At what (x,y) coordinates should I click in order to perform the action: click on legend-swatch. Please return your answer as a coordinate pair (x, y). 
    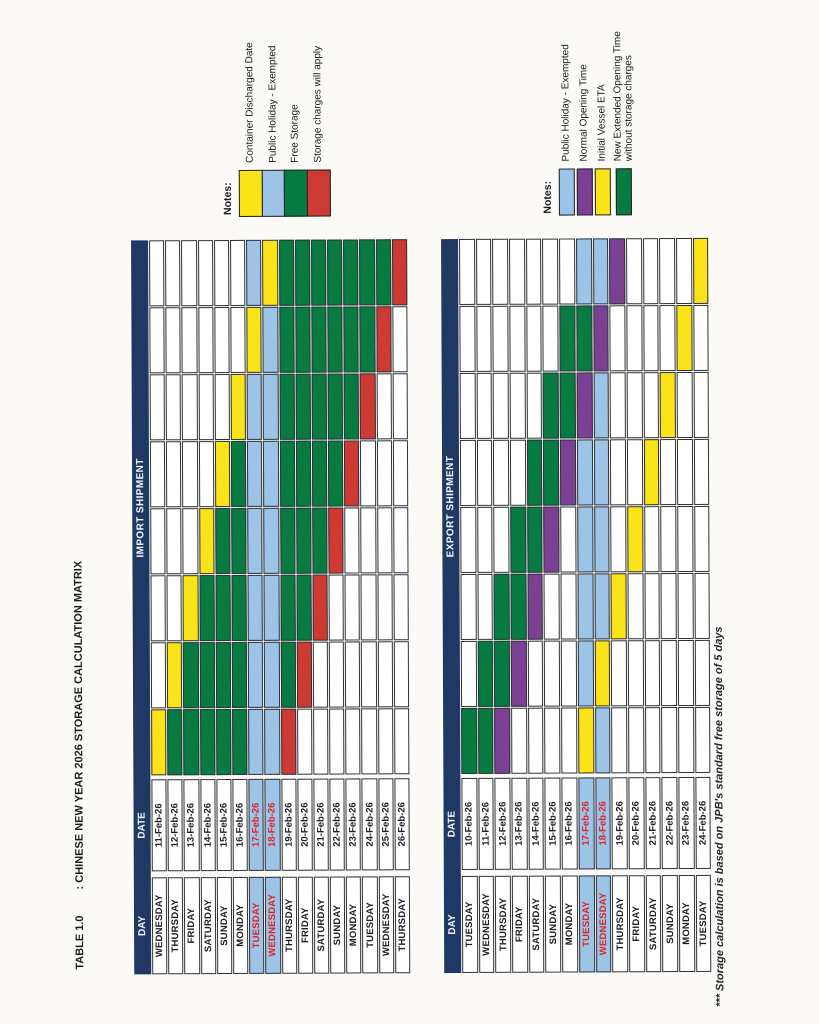
    Looking at the image, I should click on (602, 192).